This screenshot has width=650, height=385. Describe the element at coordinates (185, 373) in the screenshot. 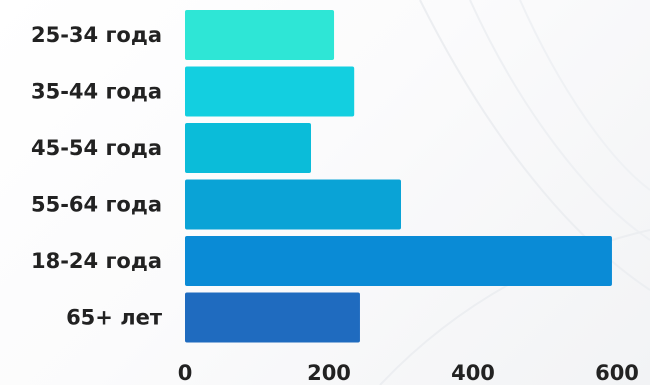

I see `x-tick-label-0: 0` at that location.